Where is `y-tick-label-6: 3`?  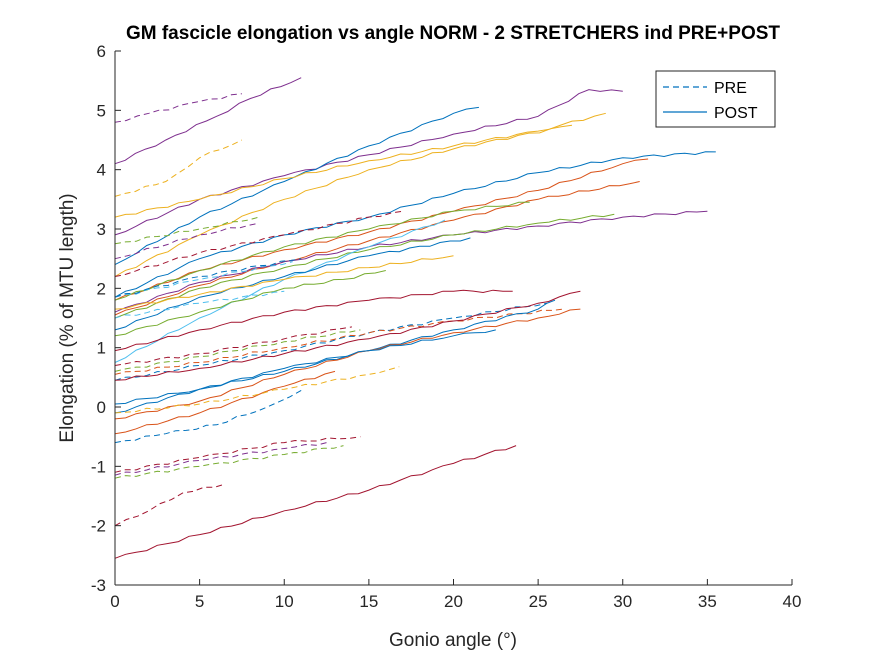 y-tick-label-6: 3 is located at coordinates (101, 229).